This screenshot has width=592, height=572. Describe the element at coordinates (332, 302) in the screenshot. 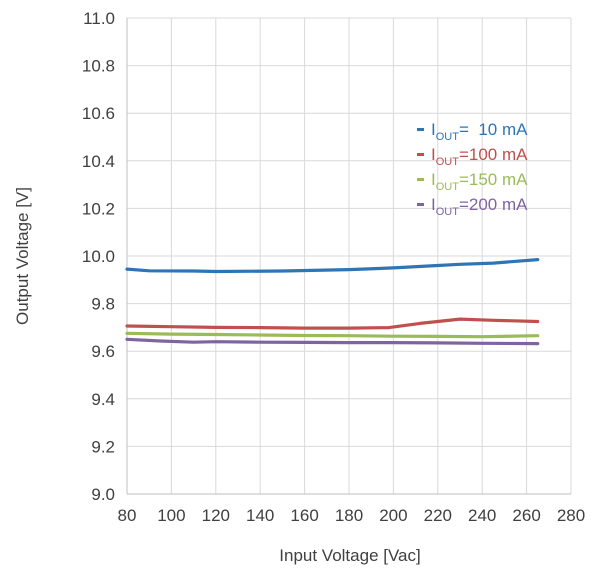

I see `series-lines` at that location.